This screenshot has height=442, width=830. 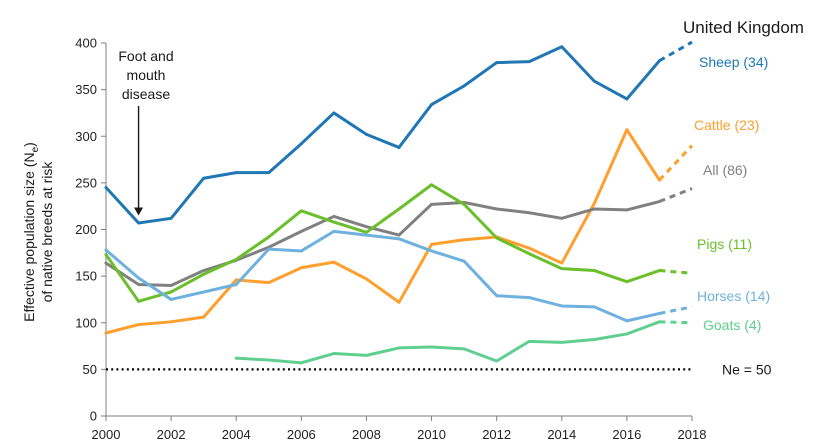 I want to click on y-tick-label: 50, so click(x=90, y=369).